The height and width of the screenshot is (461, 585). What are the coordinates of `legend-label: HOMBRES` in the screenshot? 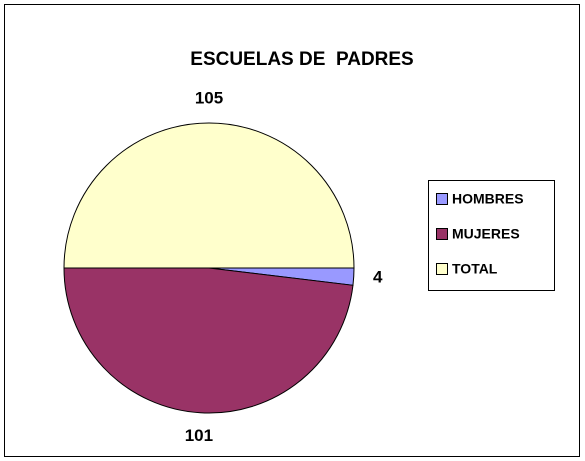 It's located at (488, 199).